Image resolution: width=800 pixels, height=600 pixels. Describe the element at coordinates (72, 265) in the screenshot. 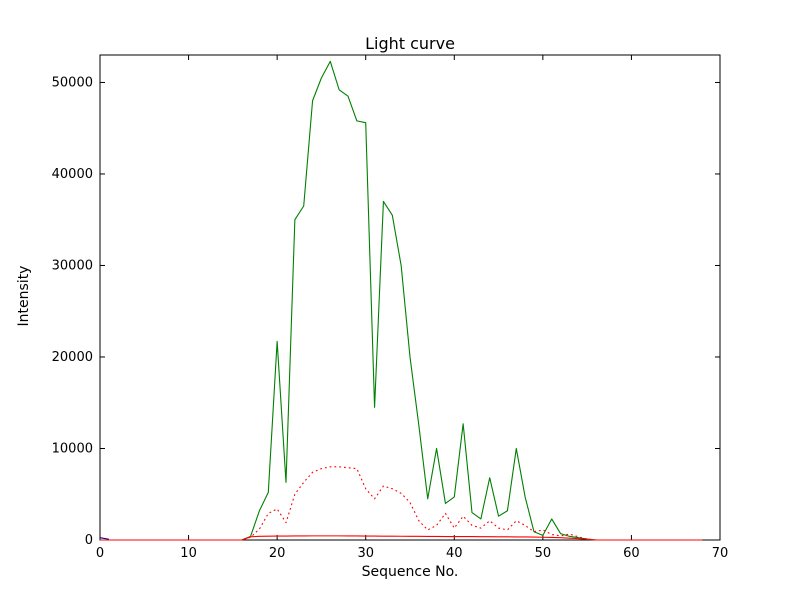

I see `y-tick-label: 30000` at that location.